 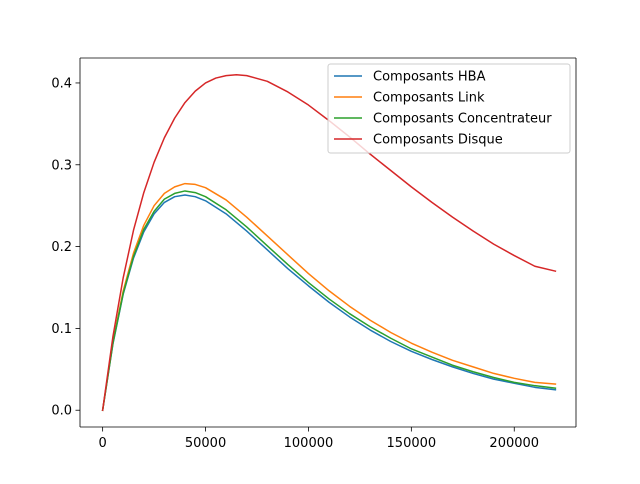 What do you see at coordinates (412, 443) in the screenshot?
I see `x-tick-label: 150000` at bounding box center [412, 443].